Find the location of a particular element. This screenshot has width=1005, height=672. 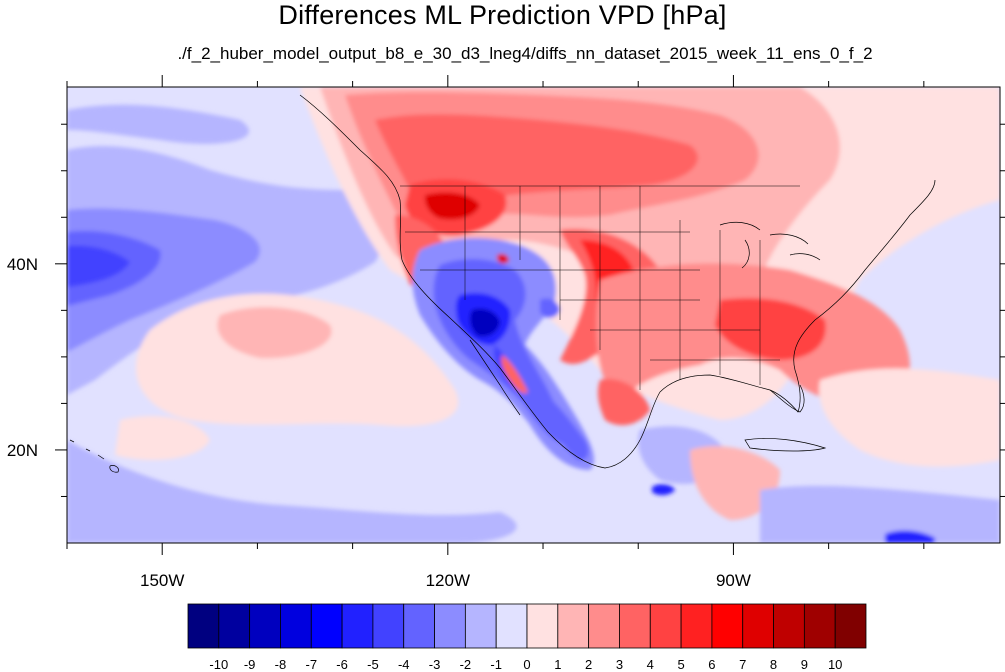

southwest-blue-deepest is located at coordinates (485, 322).